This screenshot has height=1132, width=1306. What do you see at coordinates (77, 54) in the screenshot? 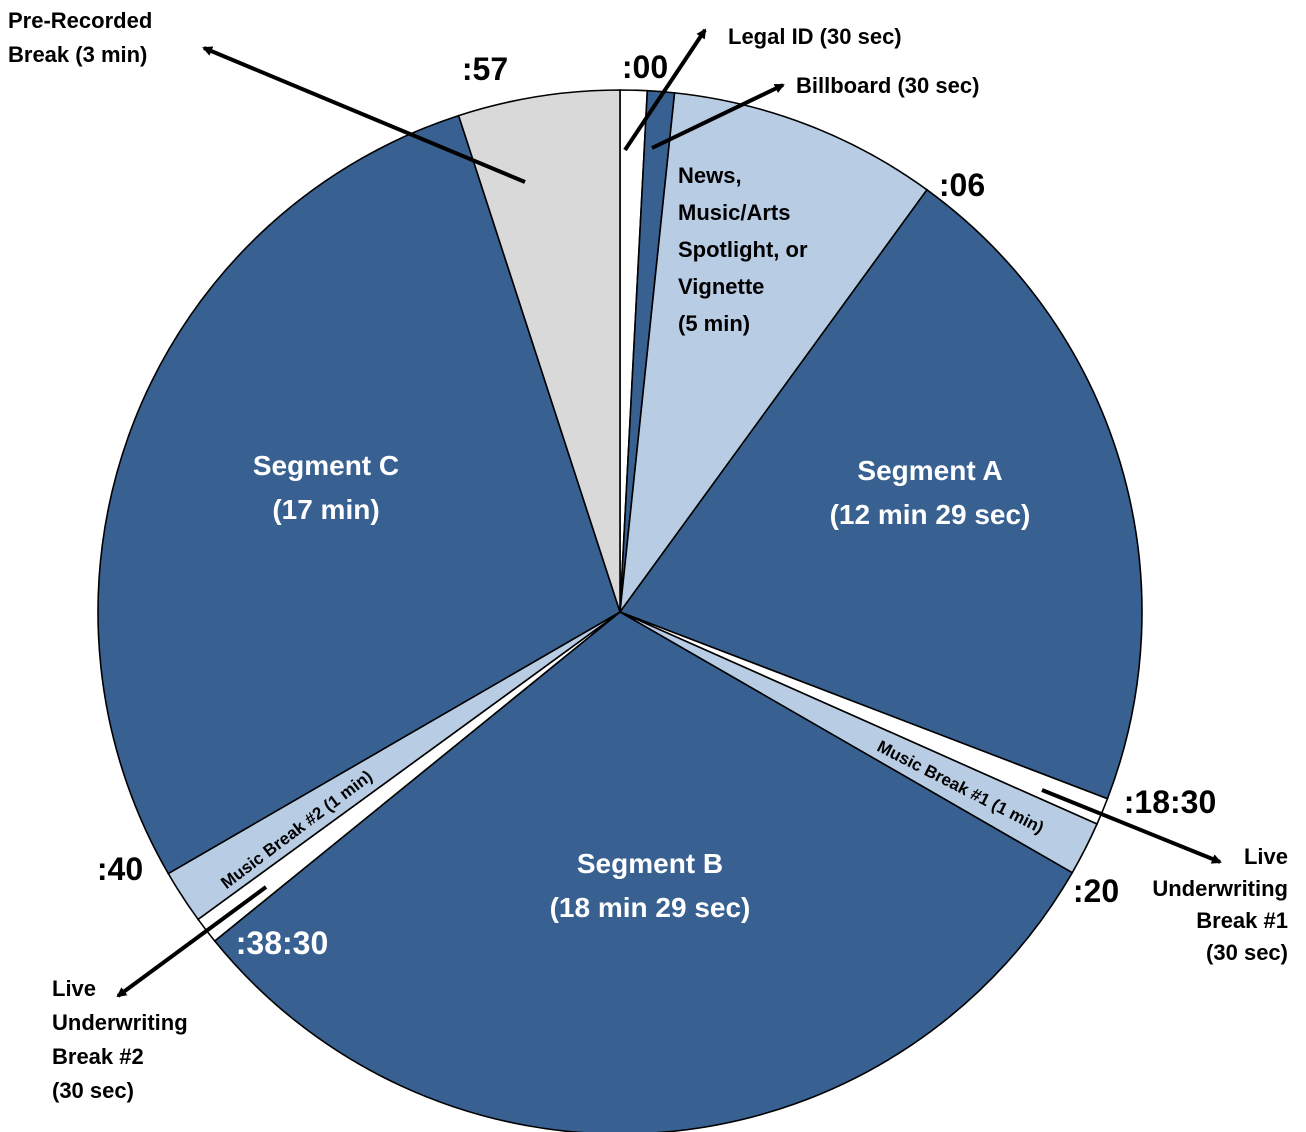
I see `svg-text: Break (3 min)` at bounding box center [77, 54].